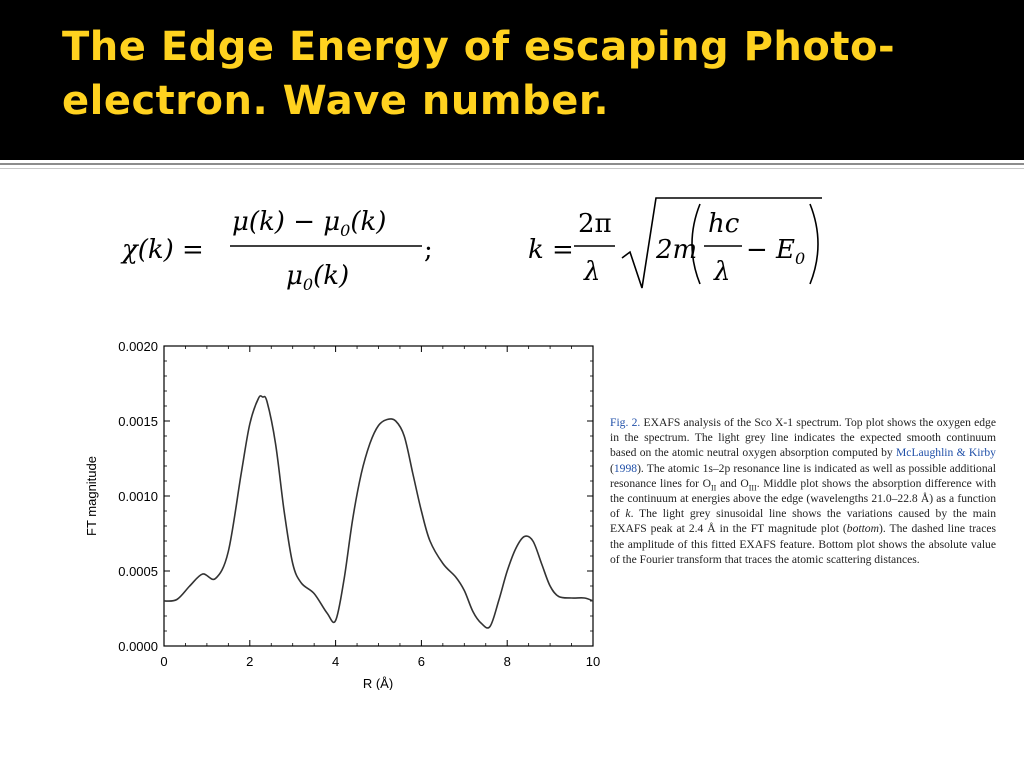  What do you see at coordinates (421, 661) in the screenshot?
I see `x-tick-label: 6` at bounding box center [421, 661].